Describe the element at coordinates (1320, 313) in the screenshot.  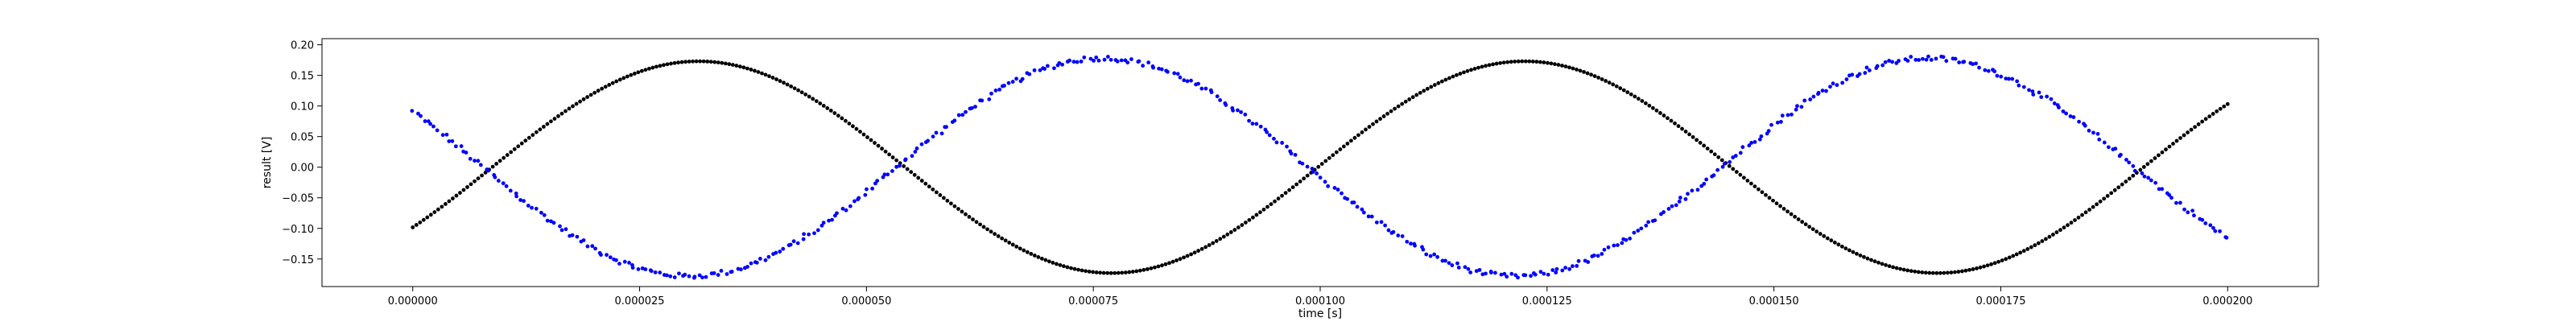
I see `x-axis-label: time [s]` at that location.